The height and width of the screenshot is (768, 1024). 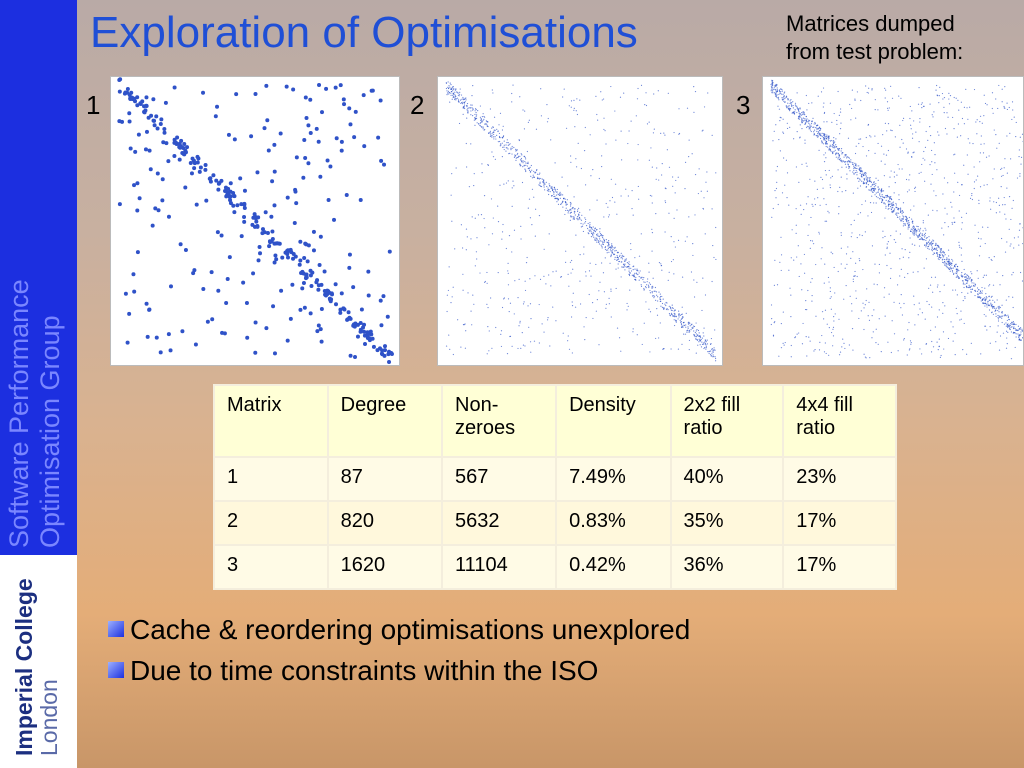 What do you see at coordinates (555, 479) in the screenshot?
I see `row: 1 87 567 7.49% 40% 23%` at bounding box center [555, 479].